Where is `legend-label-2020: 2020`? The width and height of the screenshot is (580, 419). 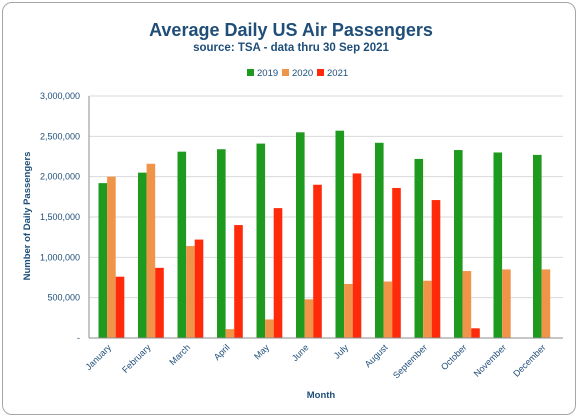
legend-label-2020: 2020 is located at coordinates (302, 73).